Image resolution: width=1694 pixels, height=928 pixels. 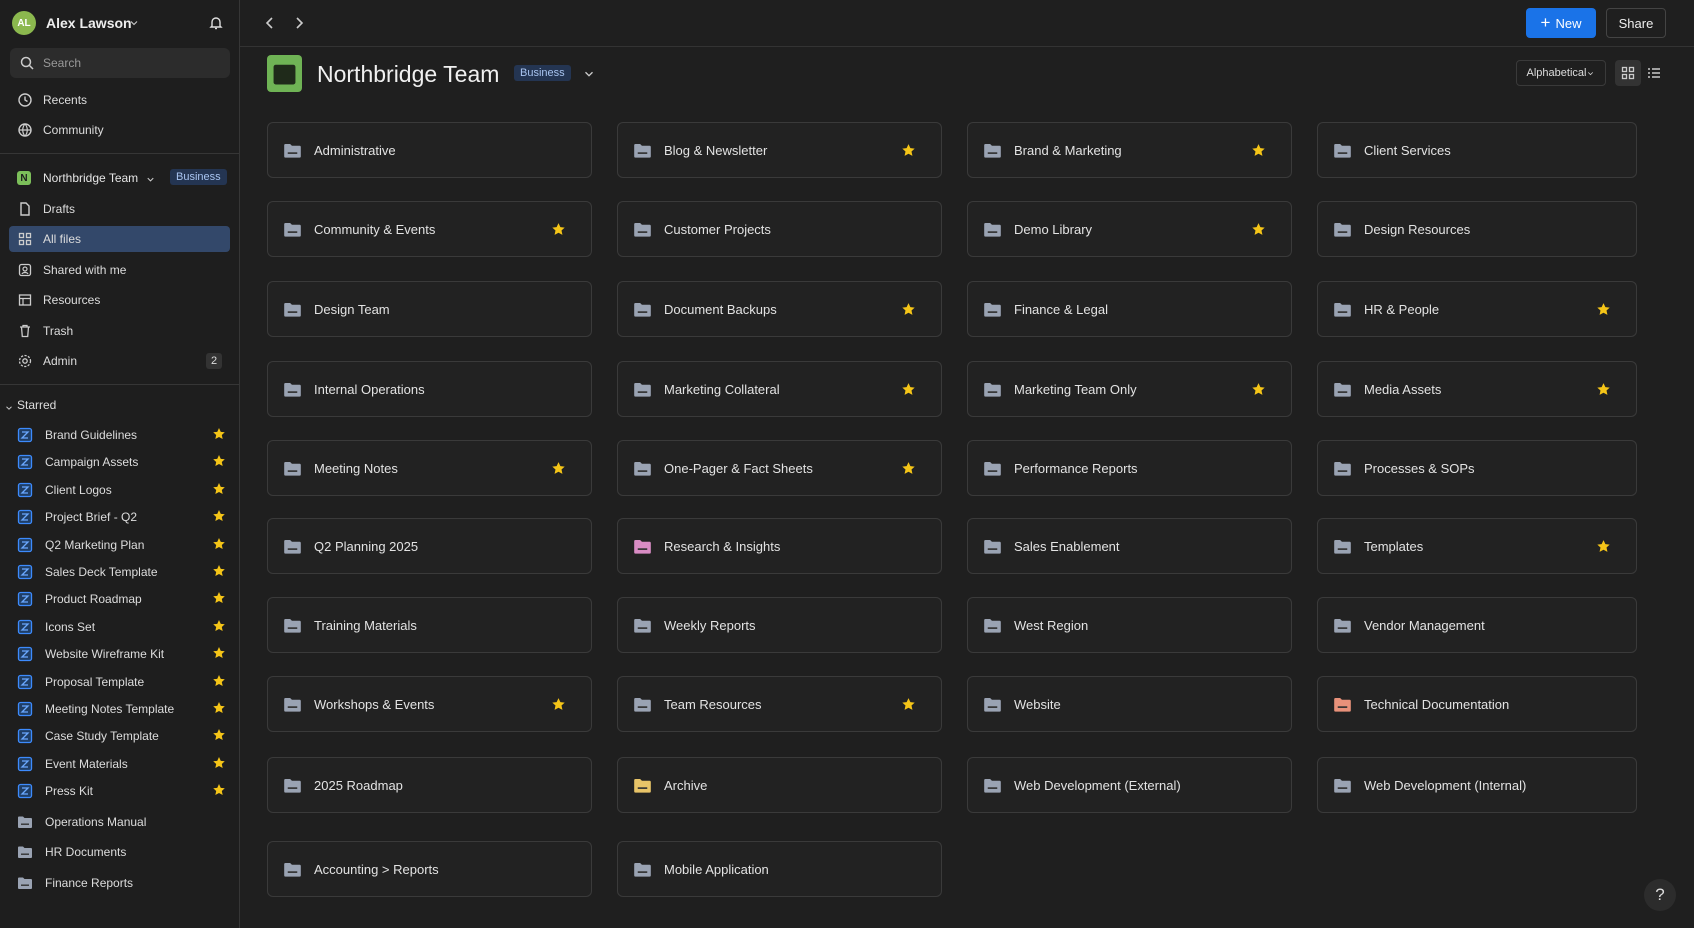 What do you see at coordinates (119, 883) in the screenshot?
I see `starred-item: Finance Reports` at bounding box center [119, 883].